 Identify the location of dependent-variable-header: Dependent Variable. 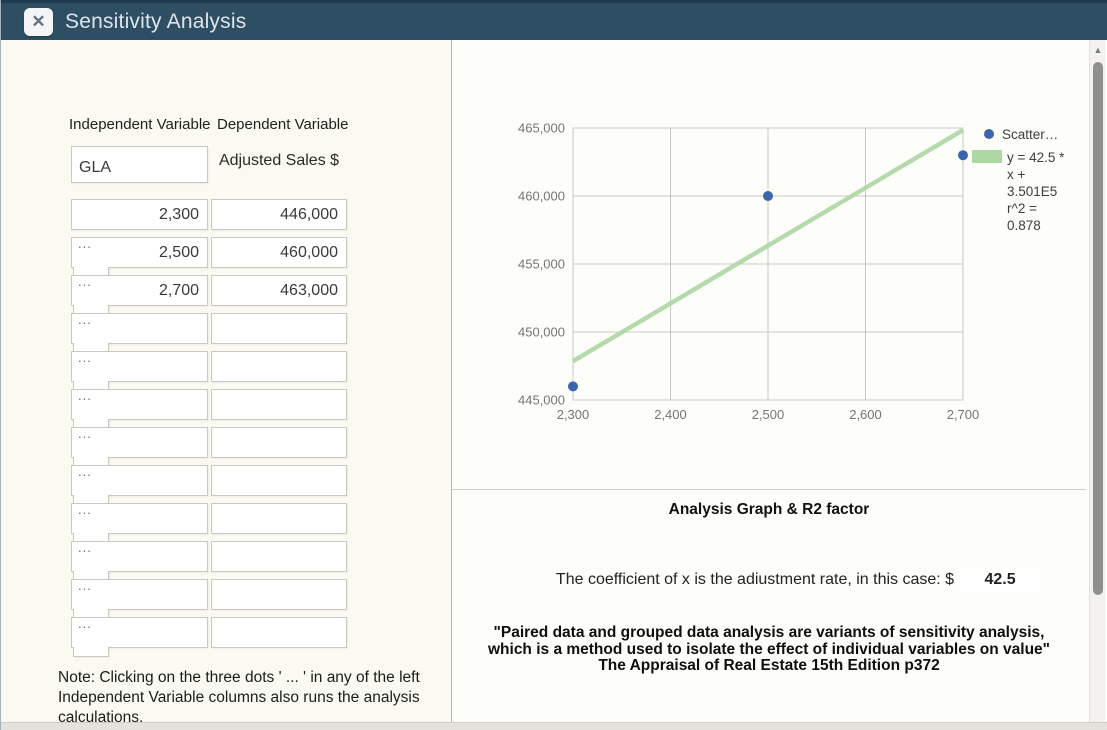
(283, 124).